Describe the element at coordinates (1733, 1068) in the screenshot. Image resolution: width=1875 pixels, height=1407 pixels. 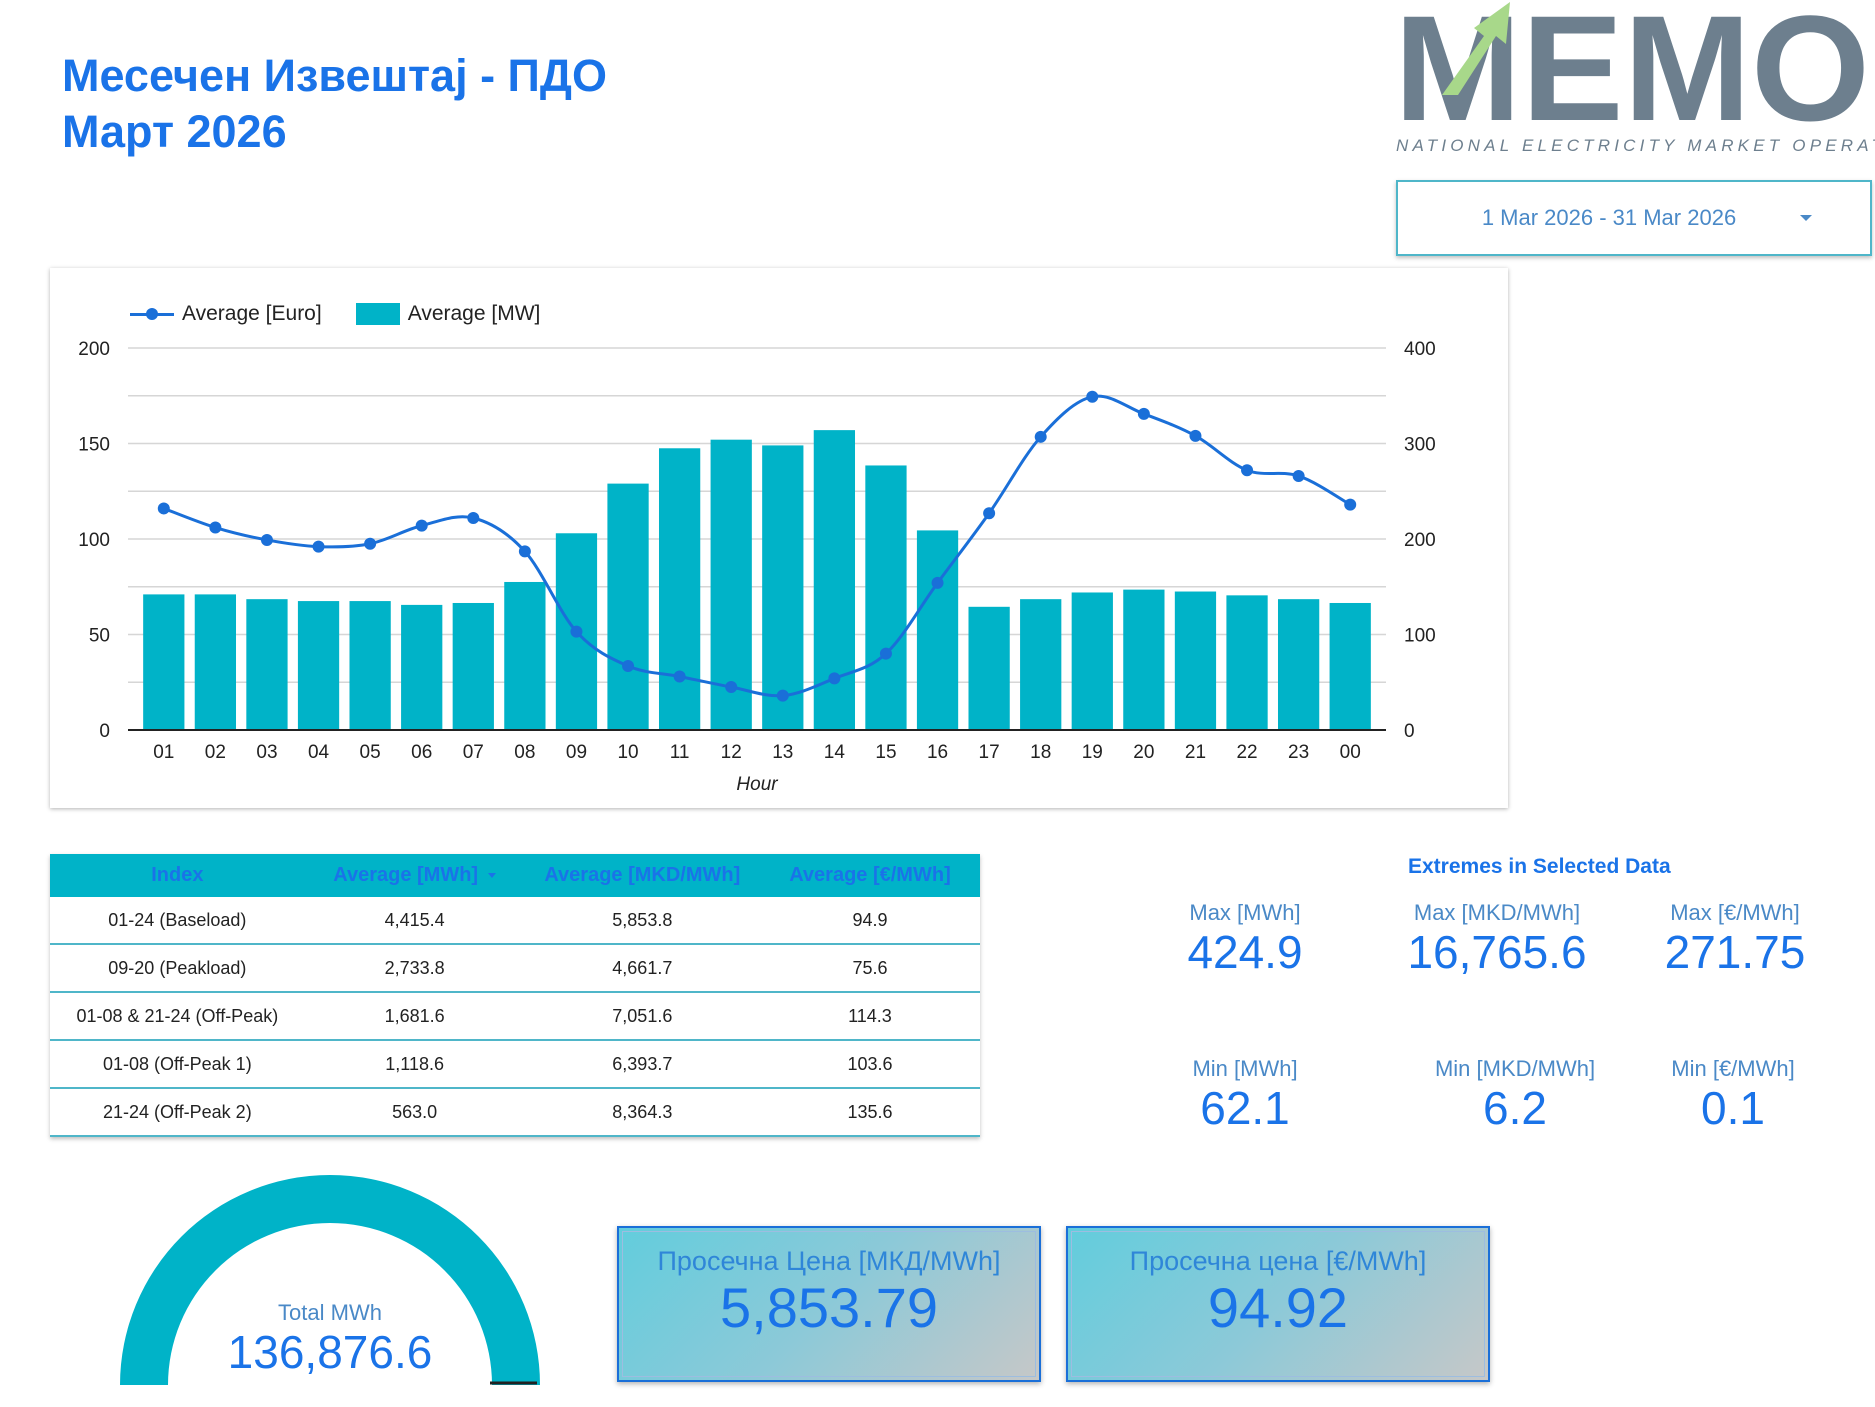
I see `kpi-label: Min [€/MWh]` at that location.